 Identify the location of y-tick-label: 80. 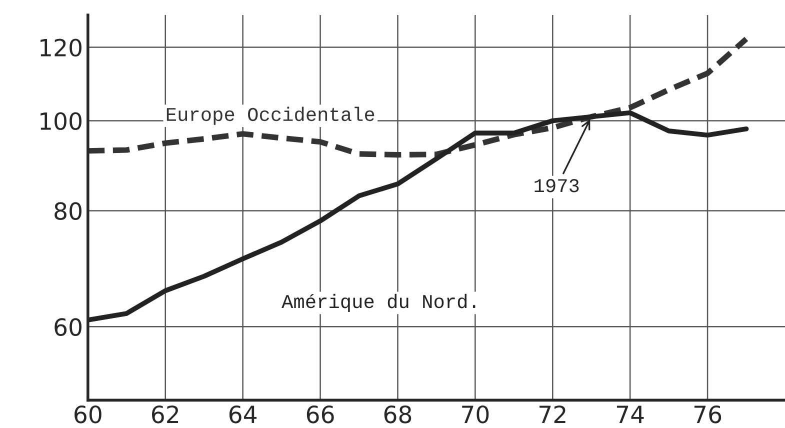
(68, 211).